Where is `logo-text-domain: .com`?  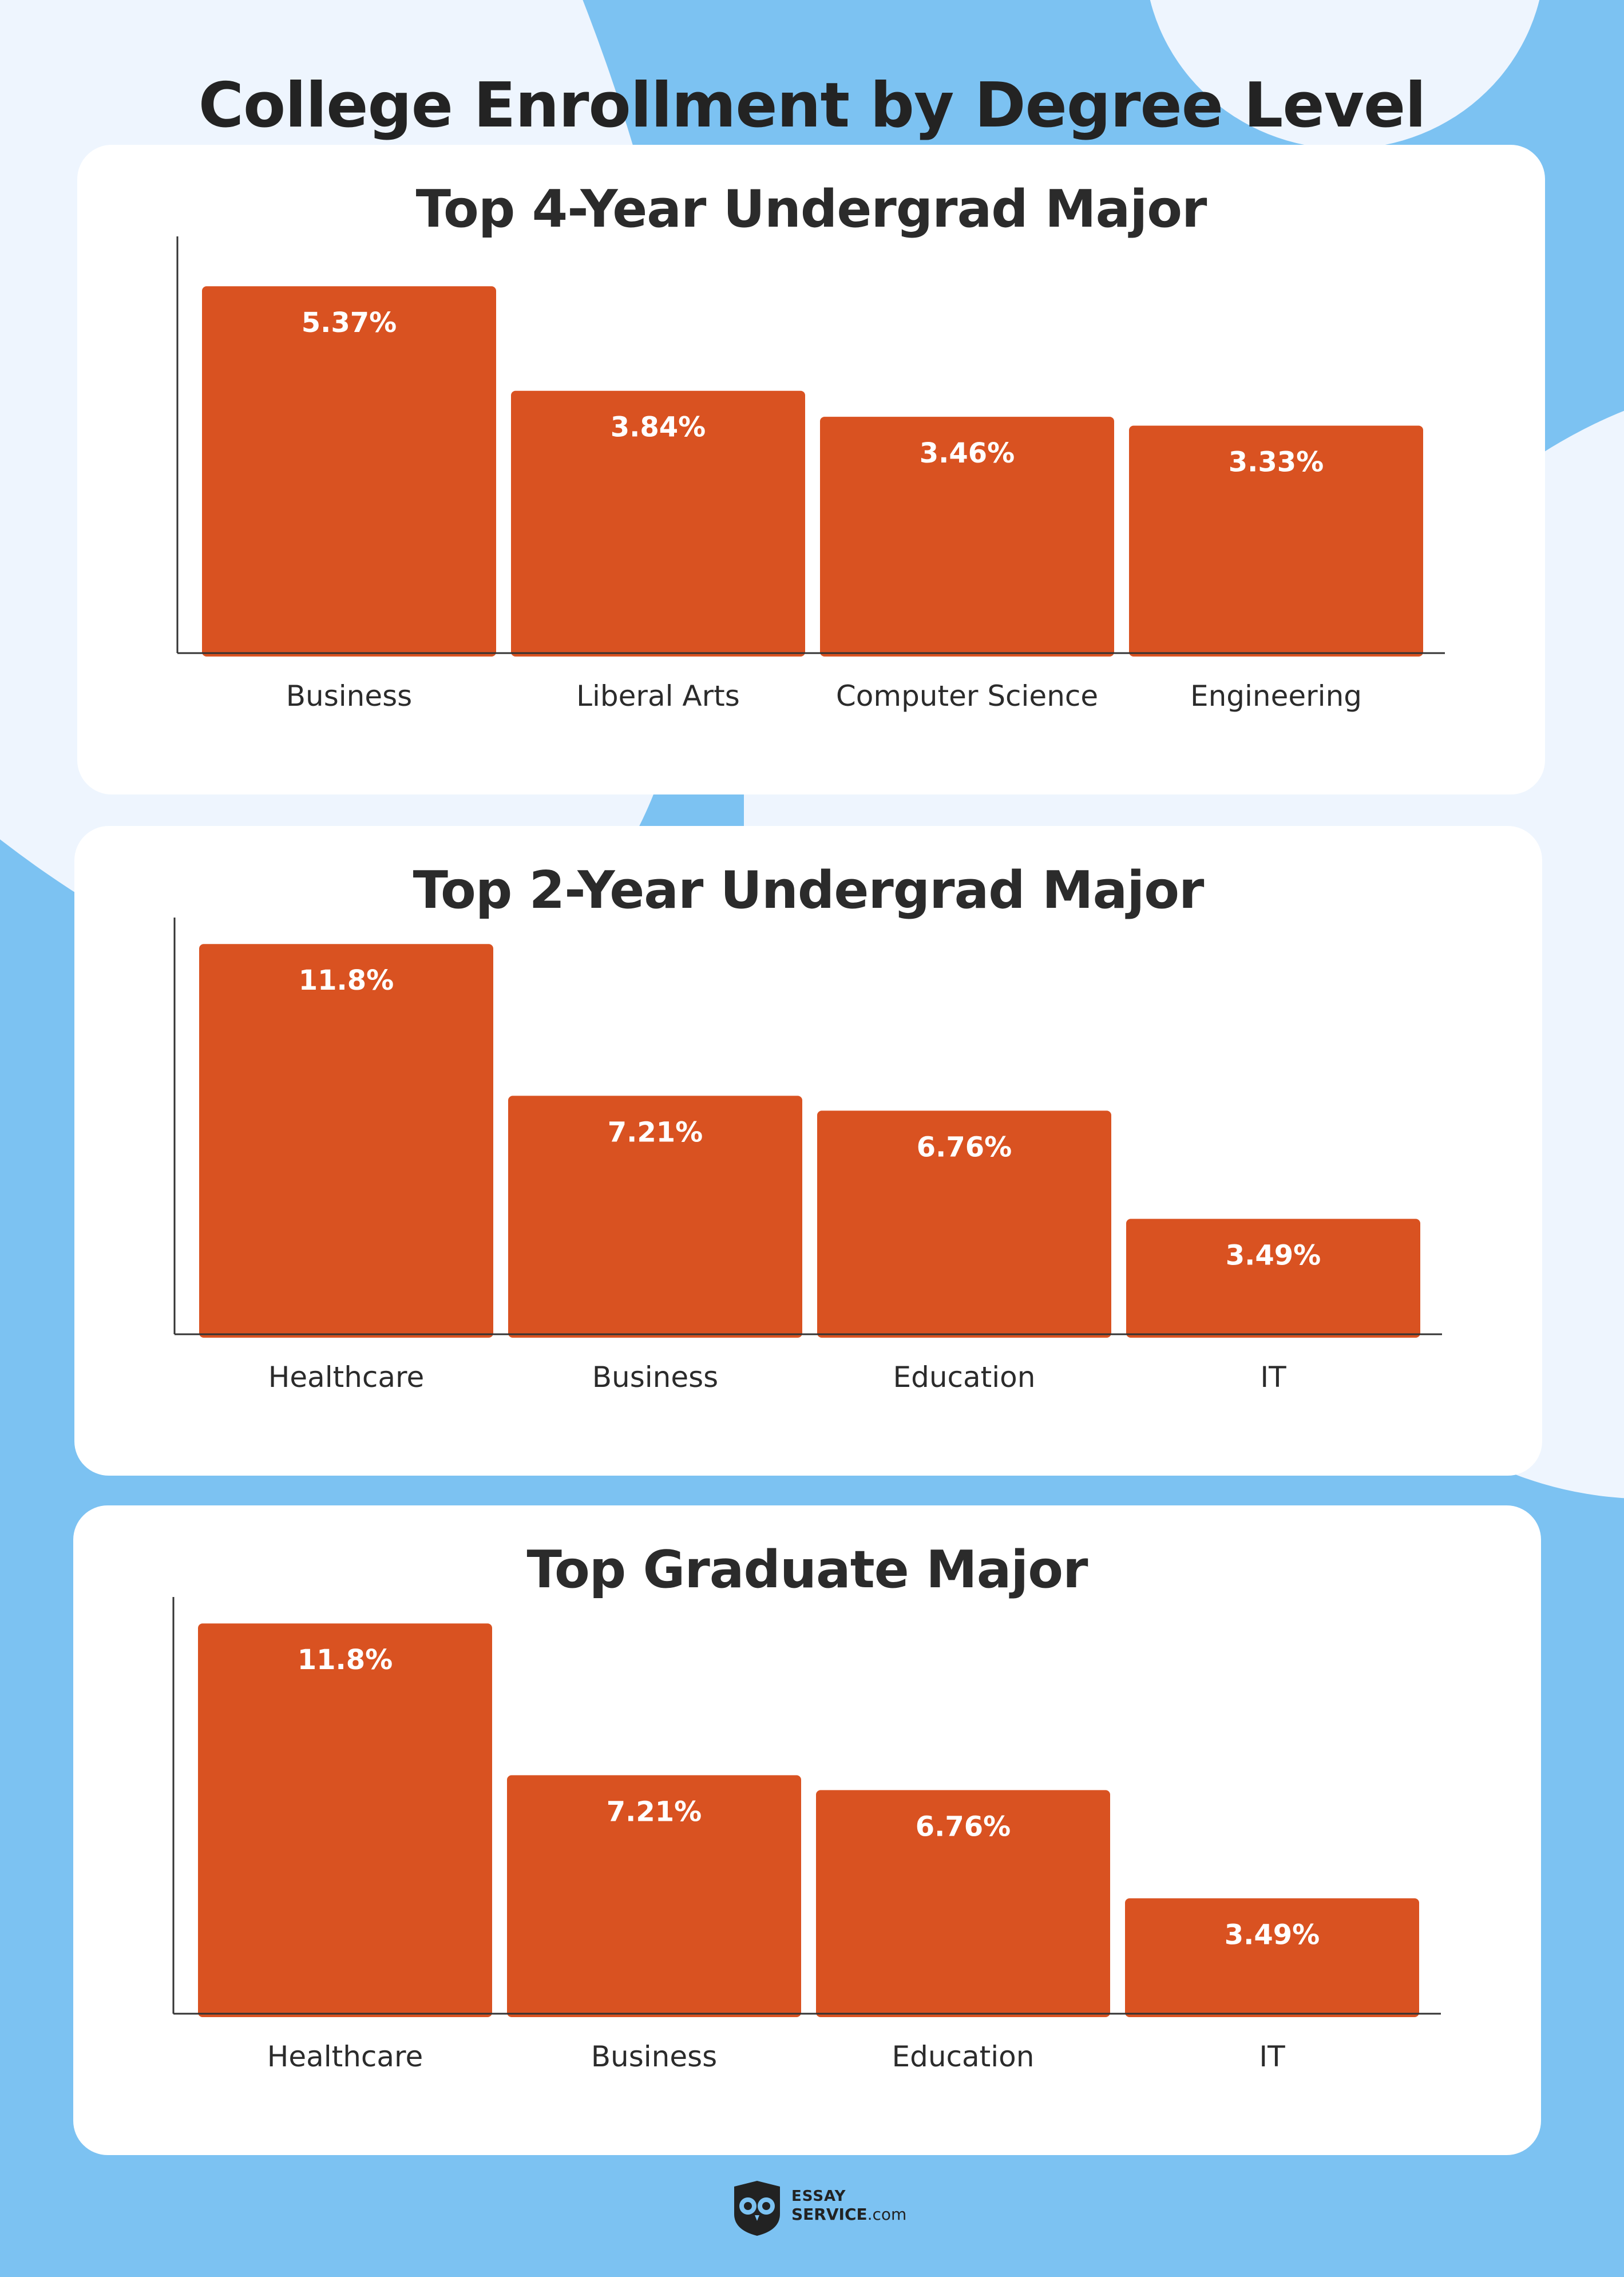 logo-text-domain: .com is located at coordinates (887, 2214).